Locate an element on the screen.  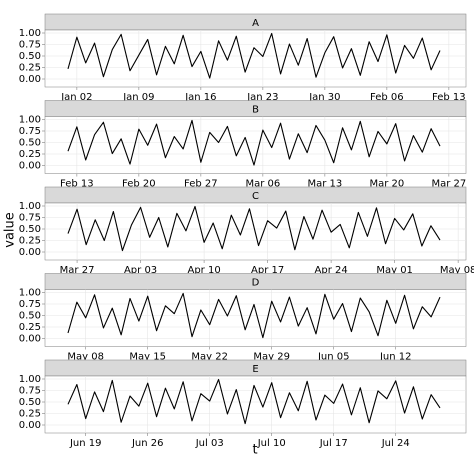
x-tick-label: Jun 19 is located at coordinates (85, 443).